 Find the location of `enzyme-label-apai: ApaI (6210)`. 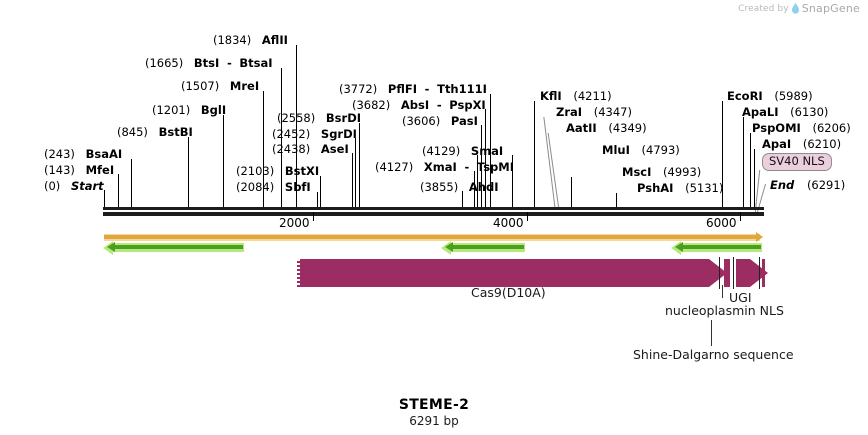

enzyme-label-apai: ApaI (6210) is located at coordinates (801, 144).